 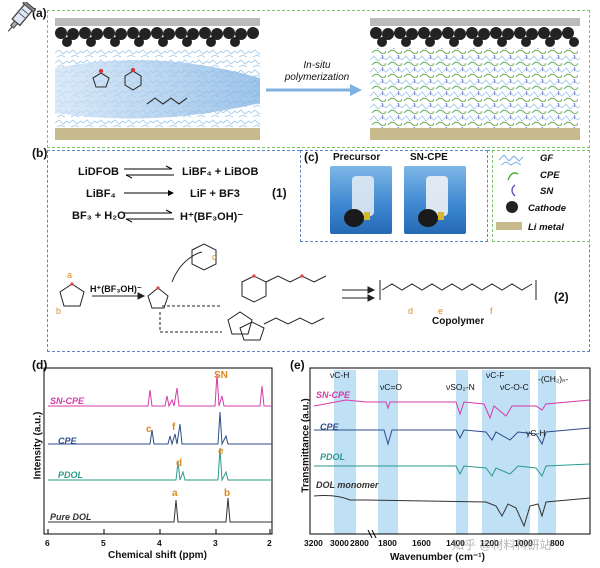 What do you see at coordinates (159, 543) in the screenshot?
I see `nmr-xtick: 4` at bounding box center [159, 543].